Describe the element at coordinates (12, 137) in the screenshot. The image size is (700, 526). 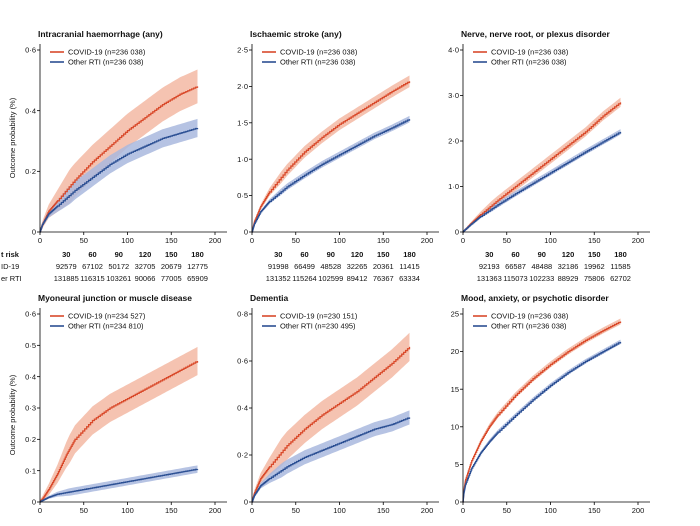
I see `y-axis-label-top: Outcome probability (%)` at that location.